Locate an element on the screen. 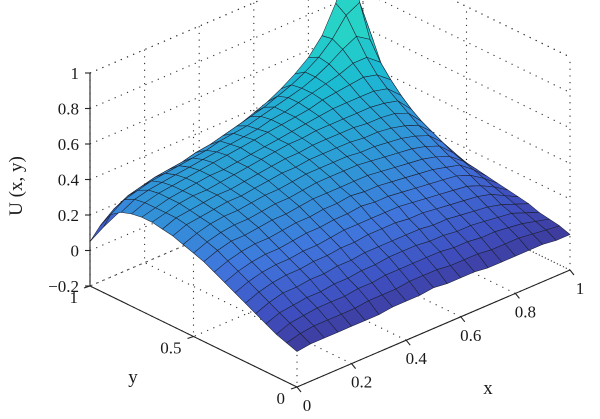  surface-cell is located at coordinates (298, 342).